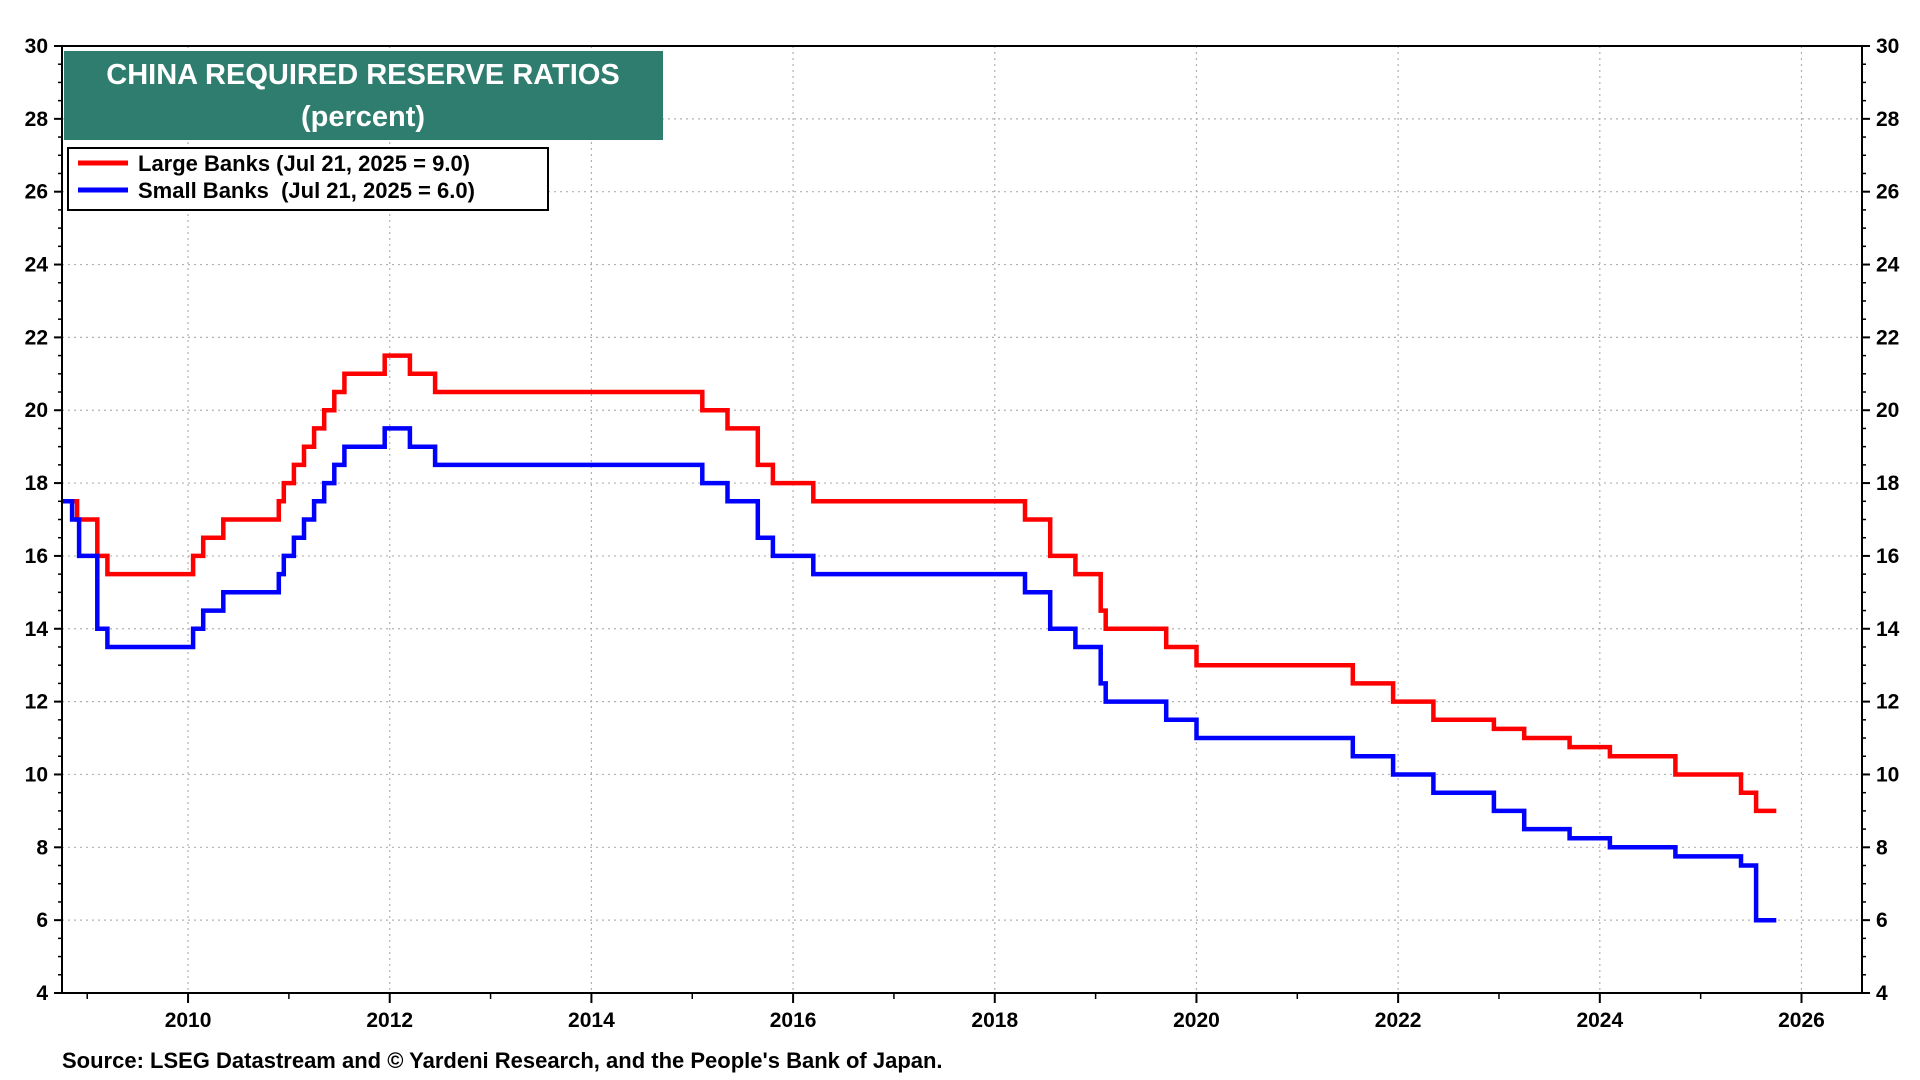  Describe the element at coordinates (1196, 1020) in the screenshot. I see `x-tick-label: 2020` at that location.